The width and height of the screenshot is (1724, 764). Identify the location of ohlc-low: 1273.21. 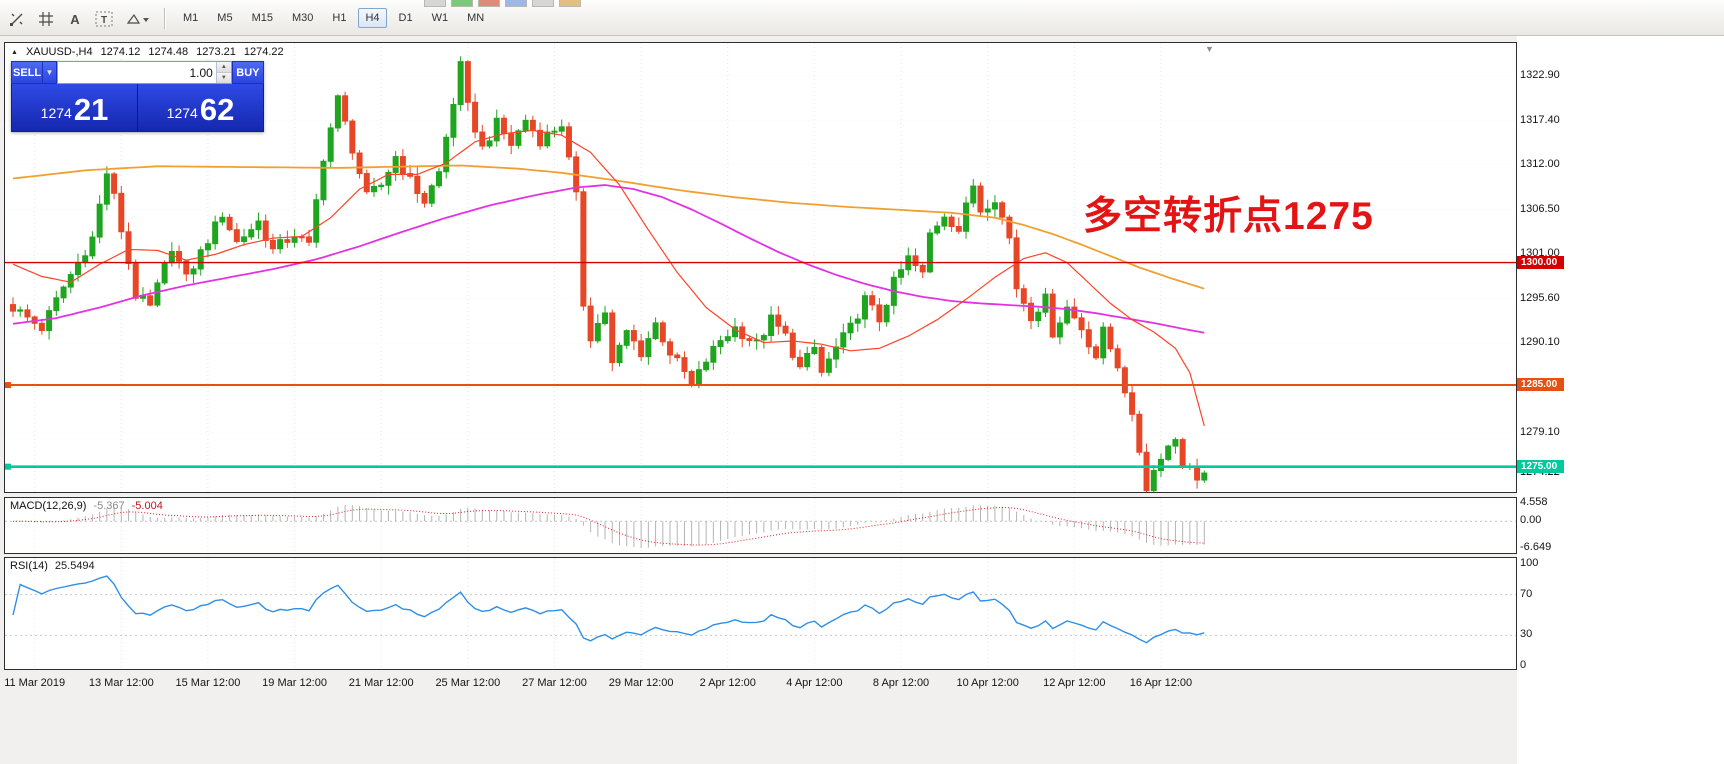
(216, 52).